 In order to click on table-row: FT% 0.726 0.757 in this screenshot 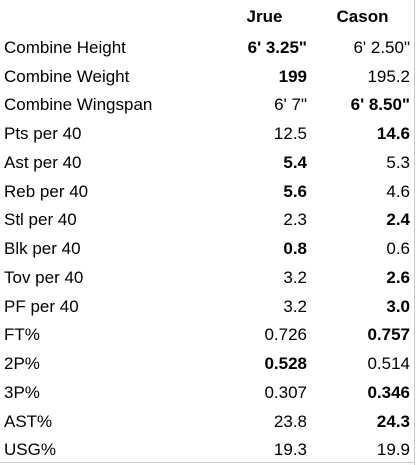, I will do `click(207, 335)`.